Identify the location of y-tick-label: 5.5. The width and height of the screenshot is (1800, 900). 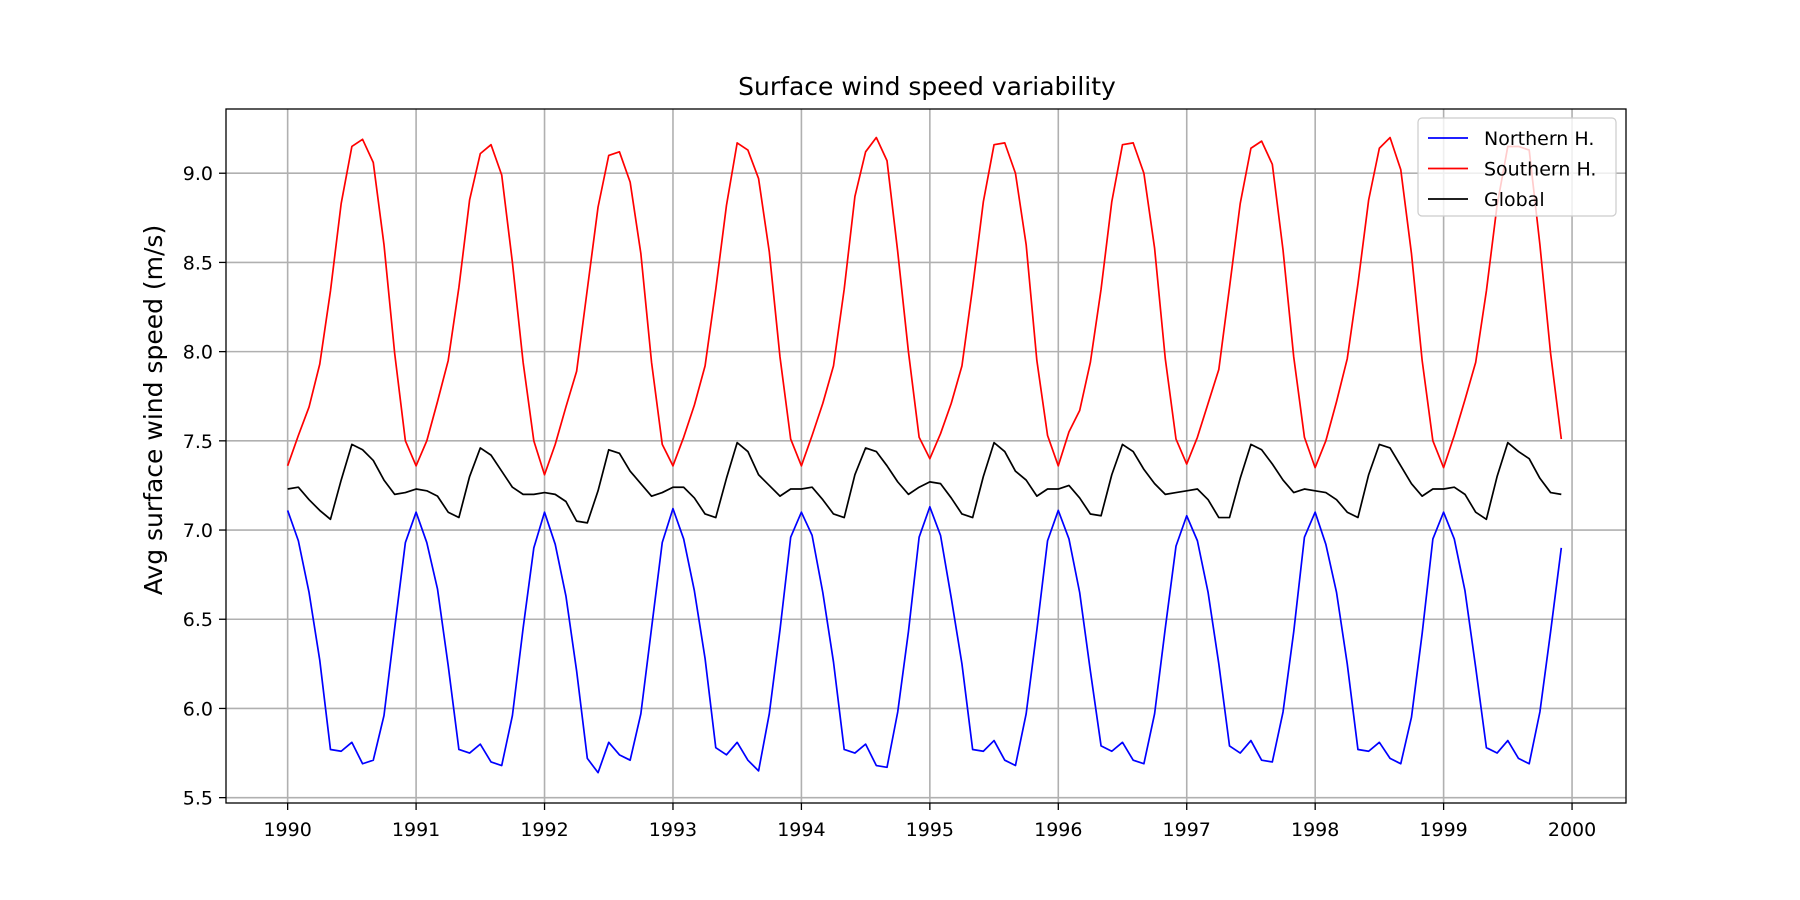
(198, 799).